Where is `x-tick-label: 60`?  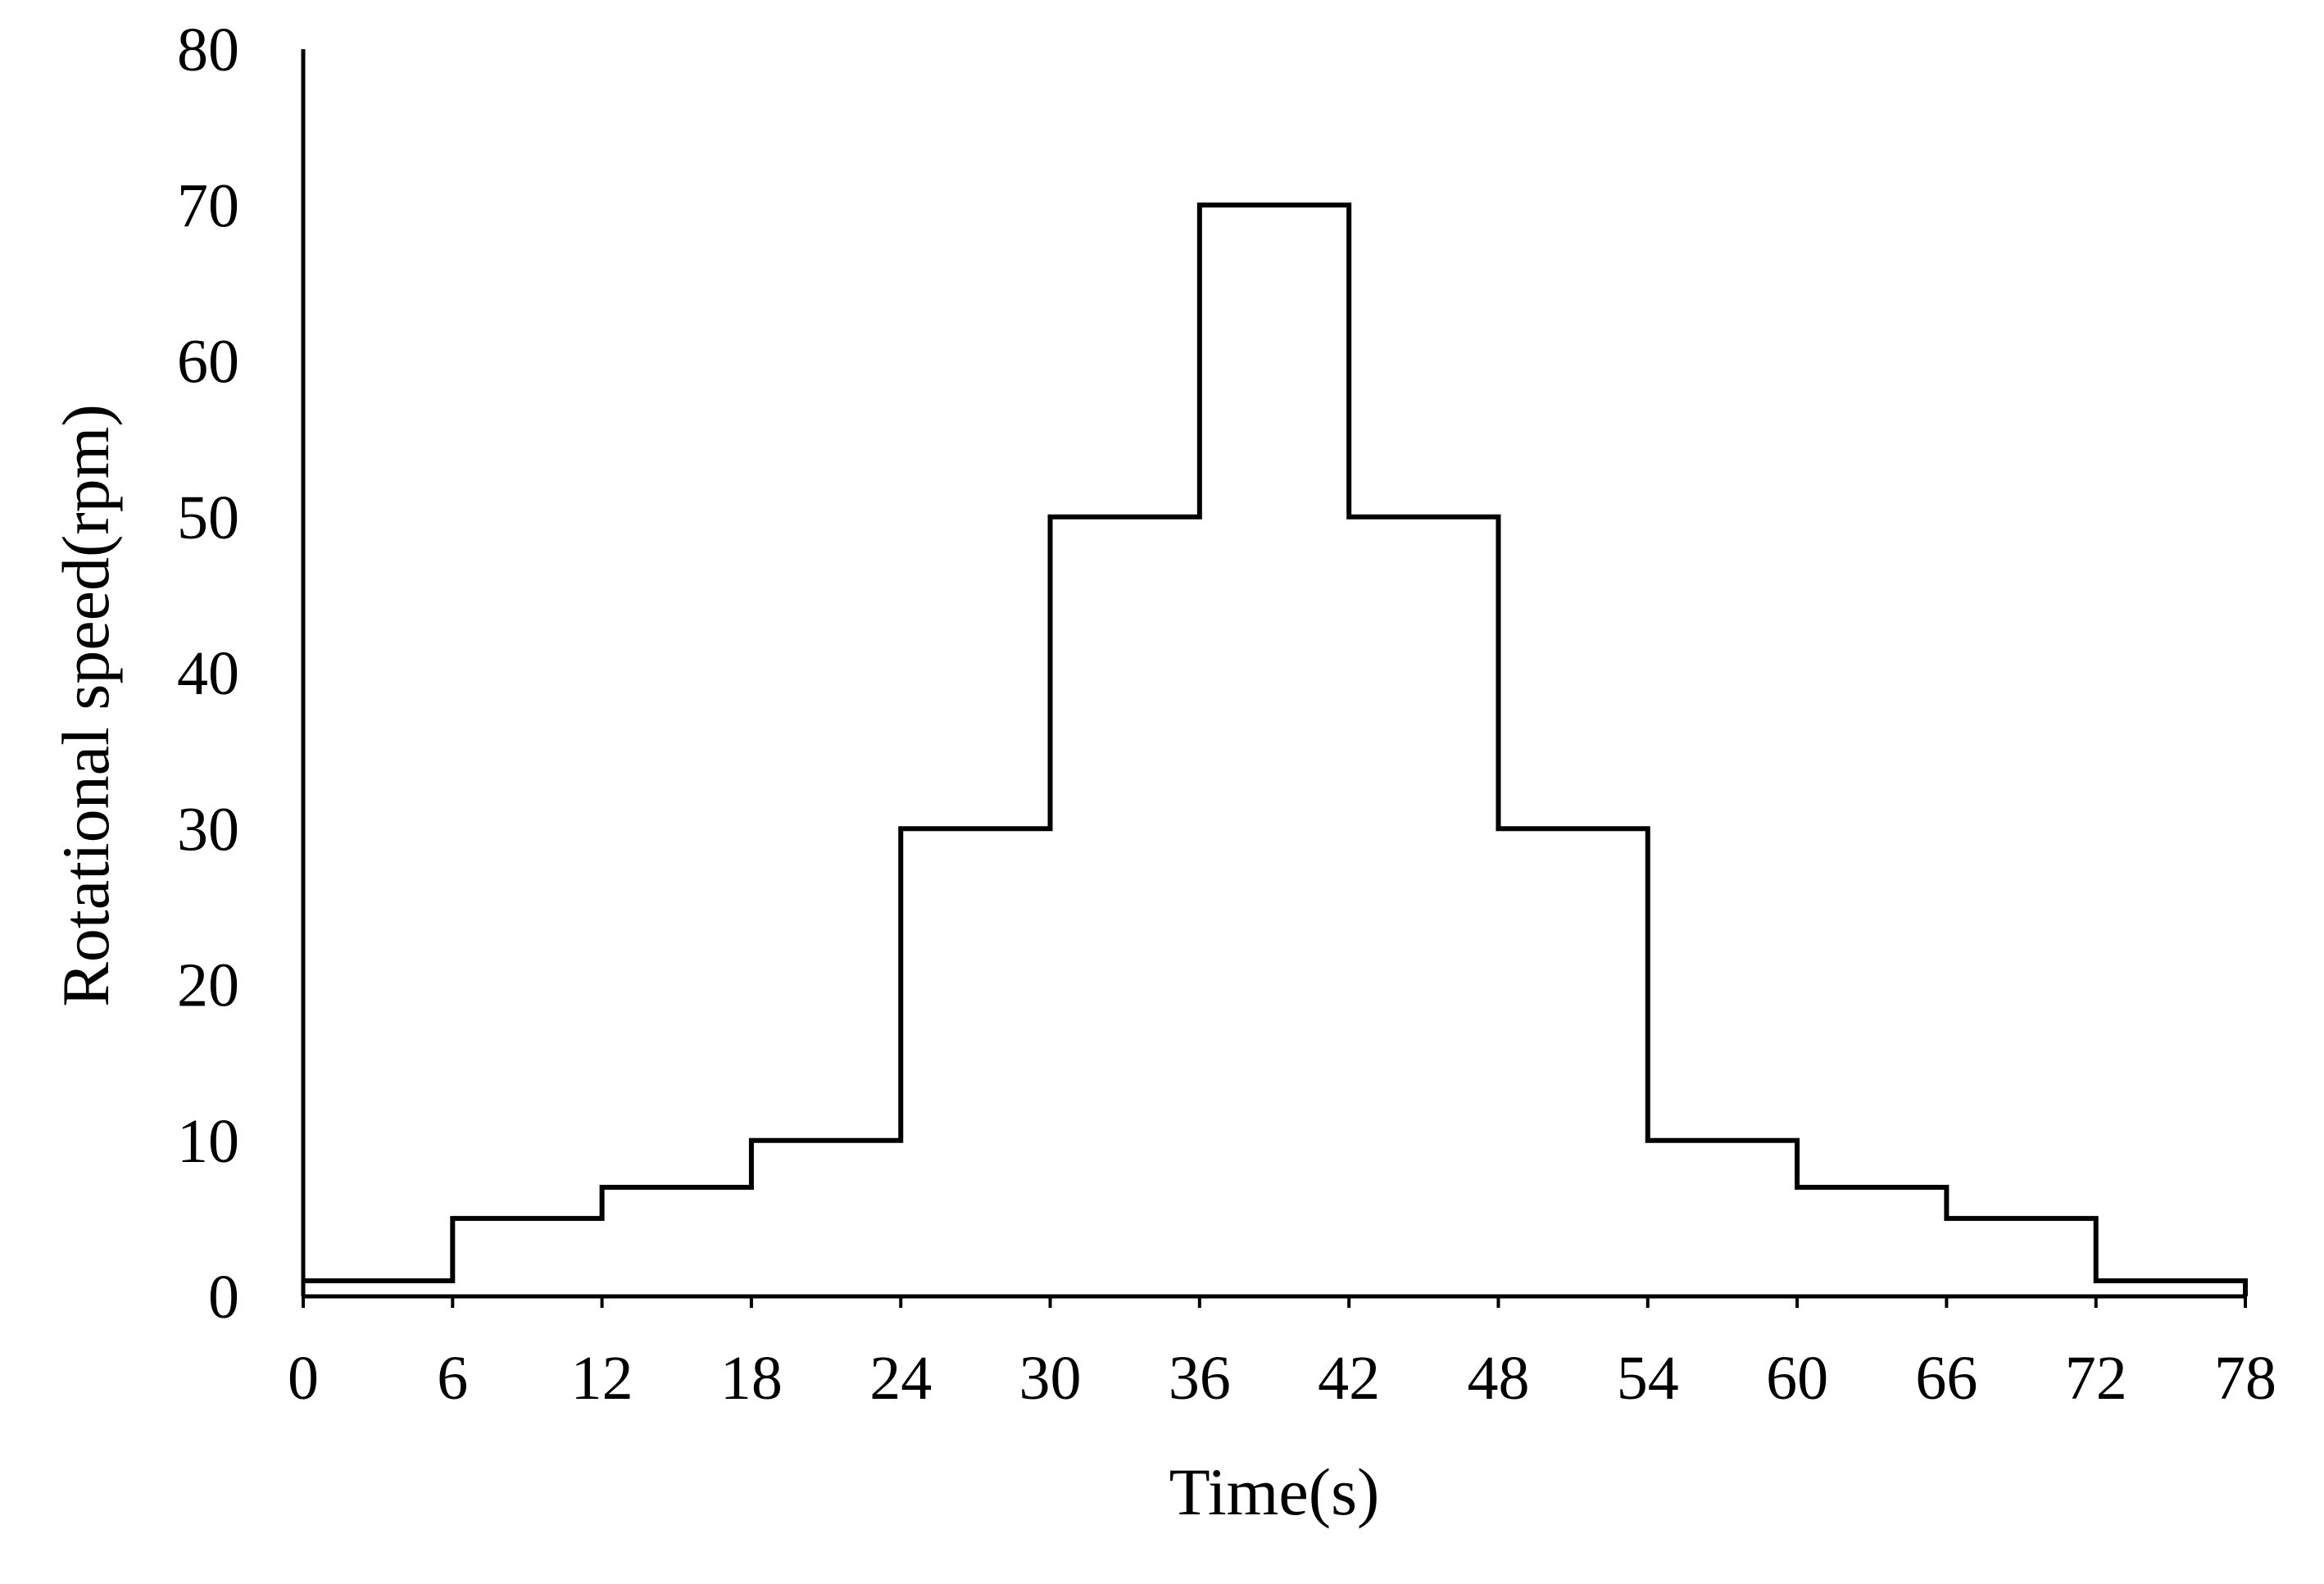
x-tick-label: 60 is located at coordinates (1797, 1378).